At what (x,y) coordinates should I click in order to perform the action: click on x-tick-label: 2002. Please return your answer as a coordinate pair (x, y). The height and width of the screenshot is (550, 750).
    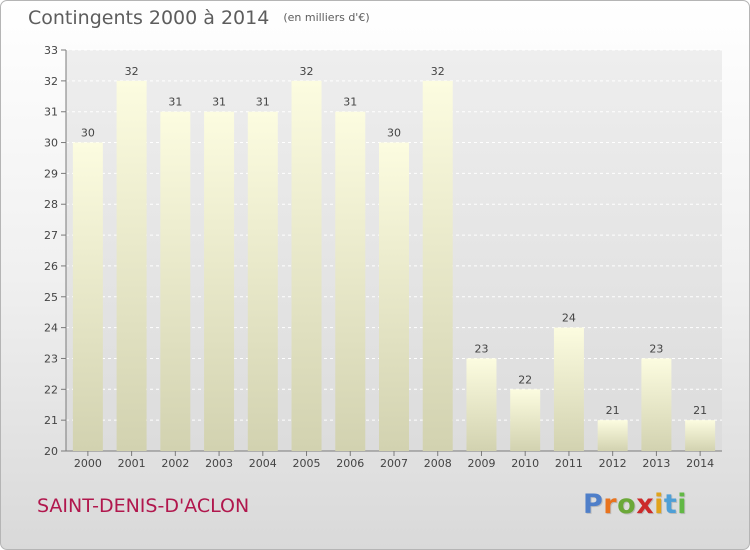
    Looking at the image, I should click on (175, 463).